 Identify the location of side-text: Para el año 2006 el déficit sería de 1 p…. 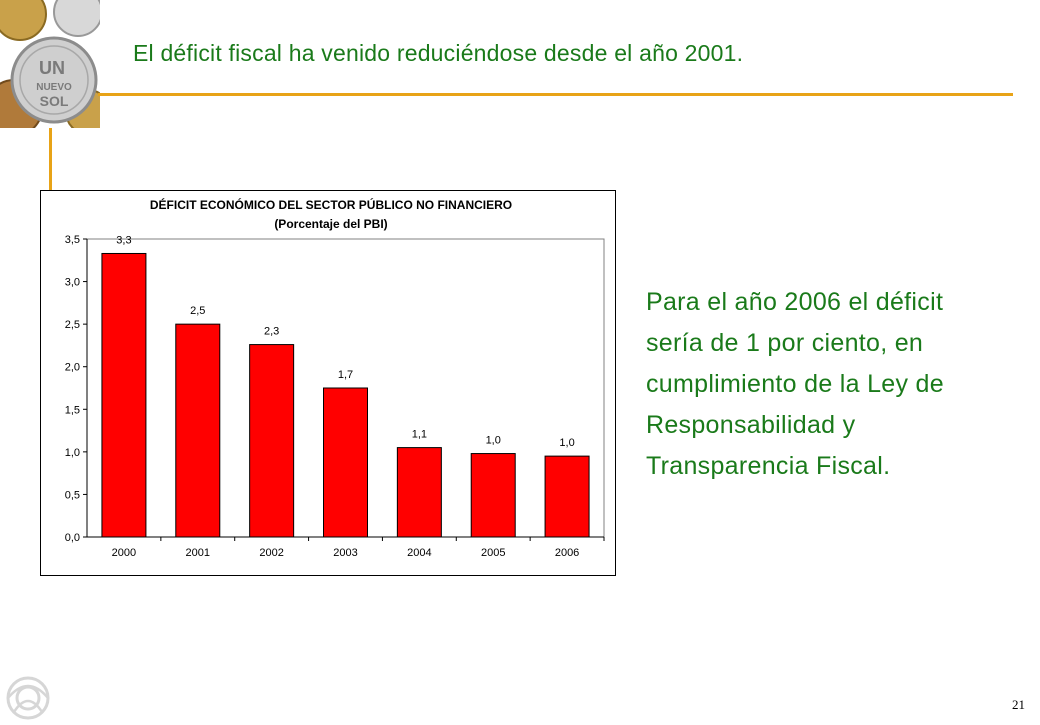
(795, 384).